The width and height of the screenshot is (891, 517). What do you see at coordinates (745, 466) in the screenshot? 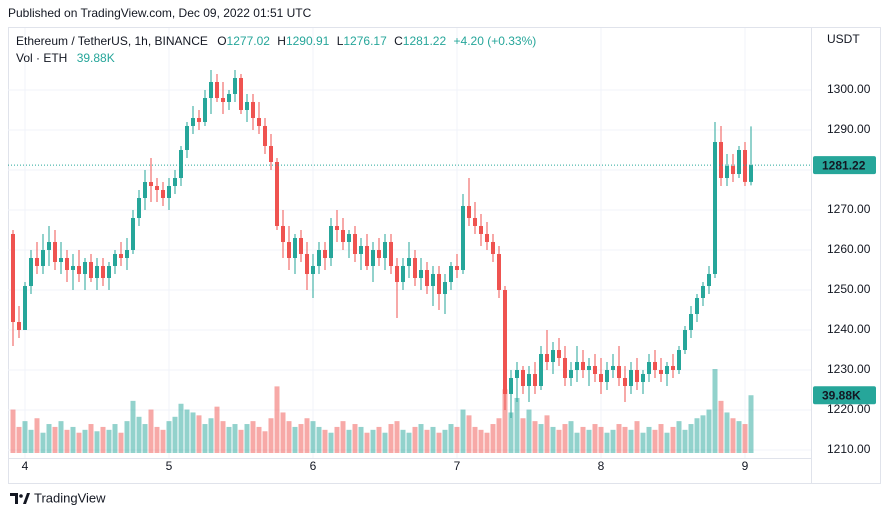
I see `x-tick-label: 9` at bounding box center [745, 466].